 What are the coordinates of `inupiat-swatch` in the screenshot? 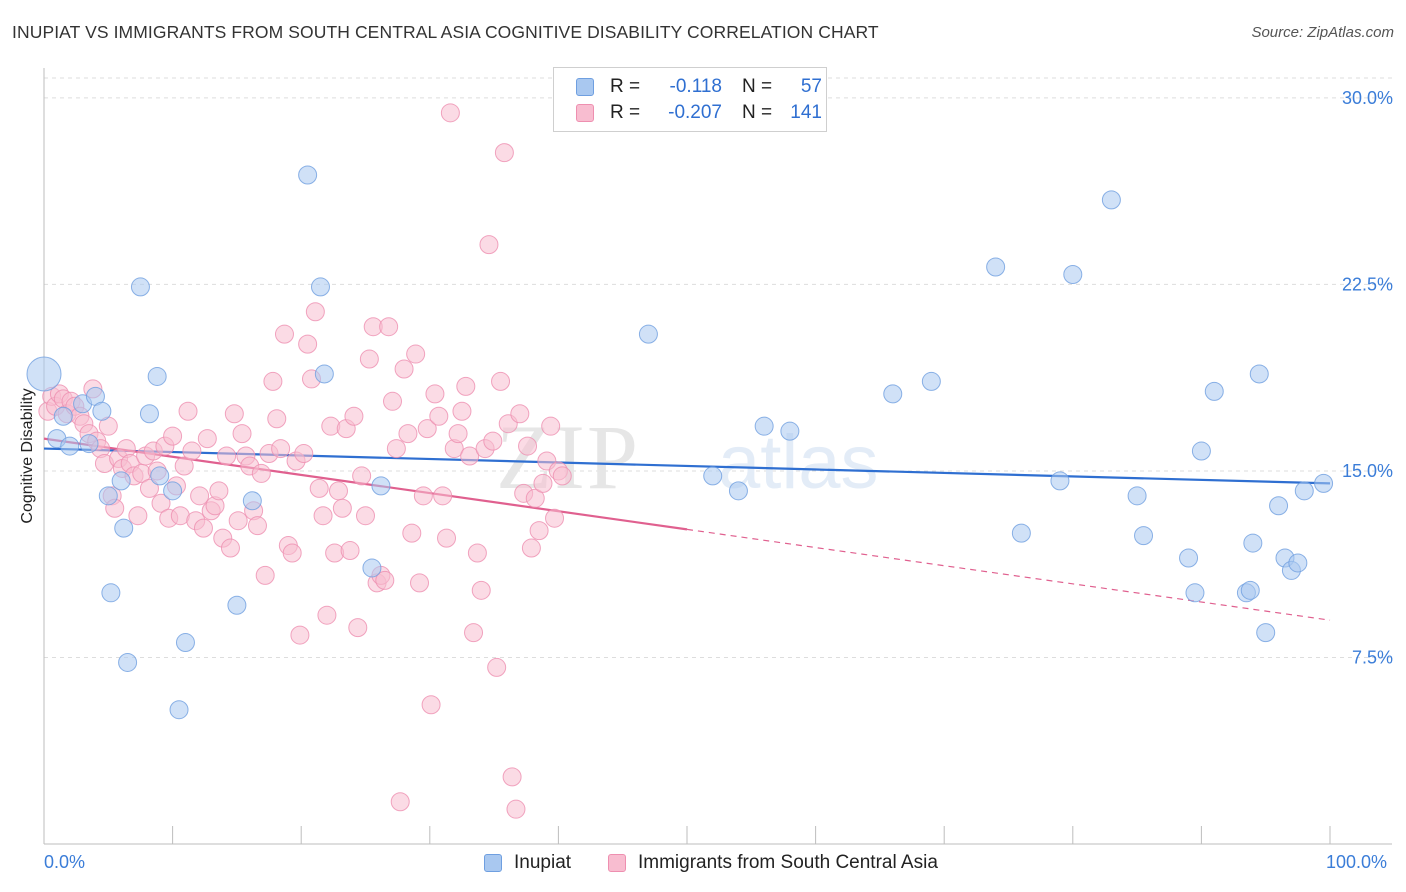 It's located at (585, 87).